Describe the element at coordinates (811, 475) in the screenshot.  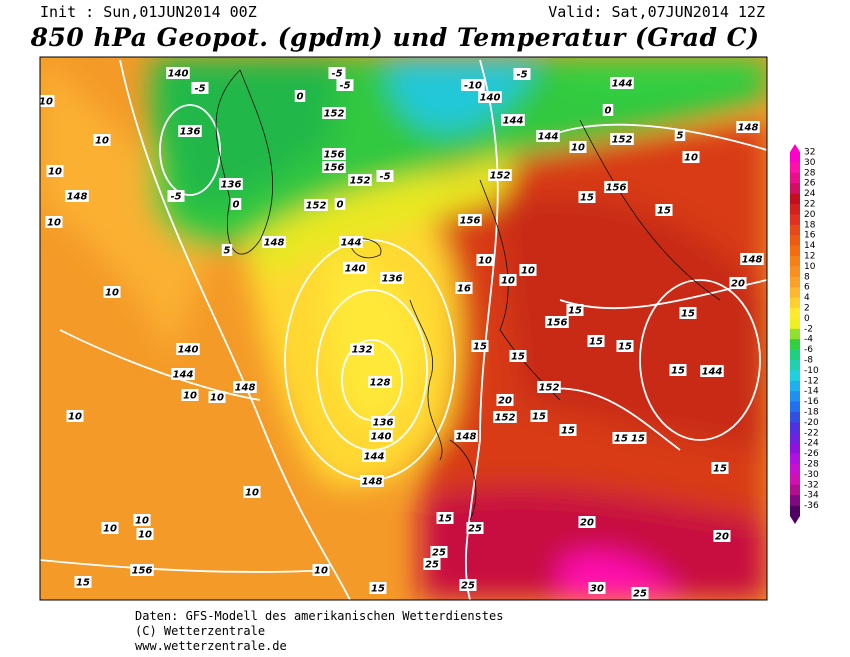
I see `colorbar-label: -30` at that location.